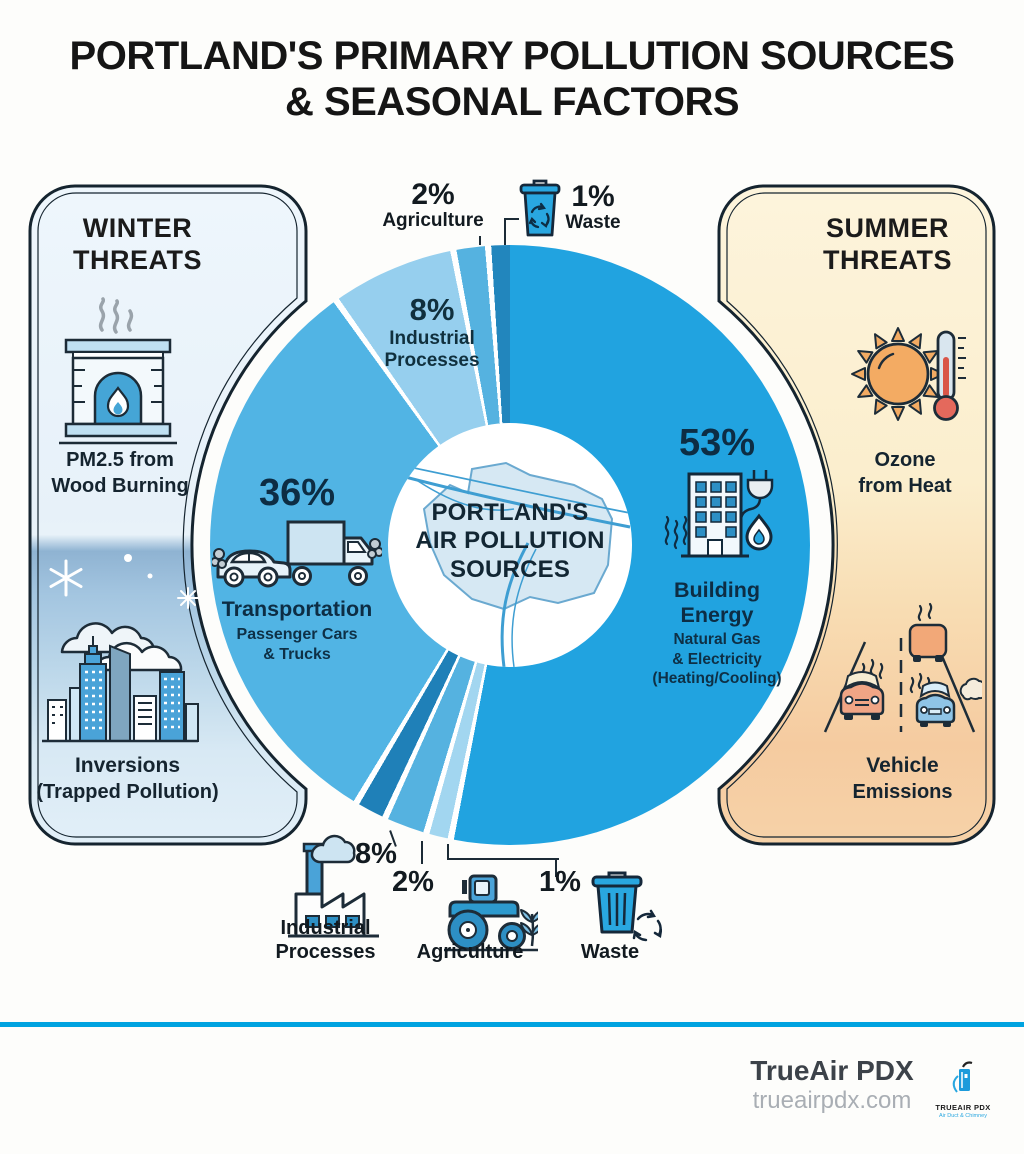 The width and height of the screenshot is (1024, 1154). Describe the element at coordinates (120, 485) in the screenshot. I see `winter-item1-line2: Wood Burning` at that location.